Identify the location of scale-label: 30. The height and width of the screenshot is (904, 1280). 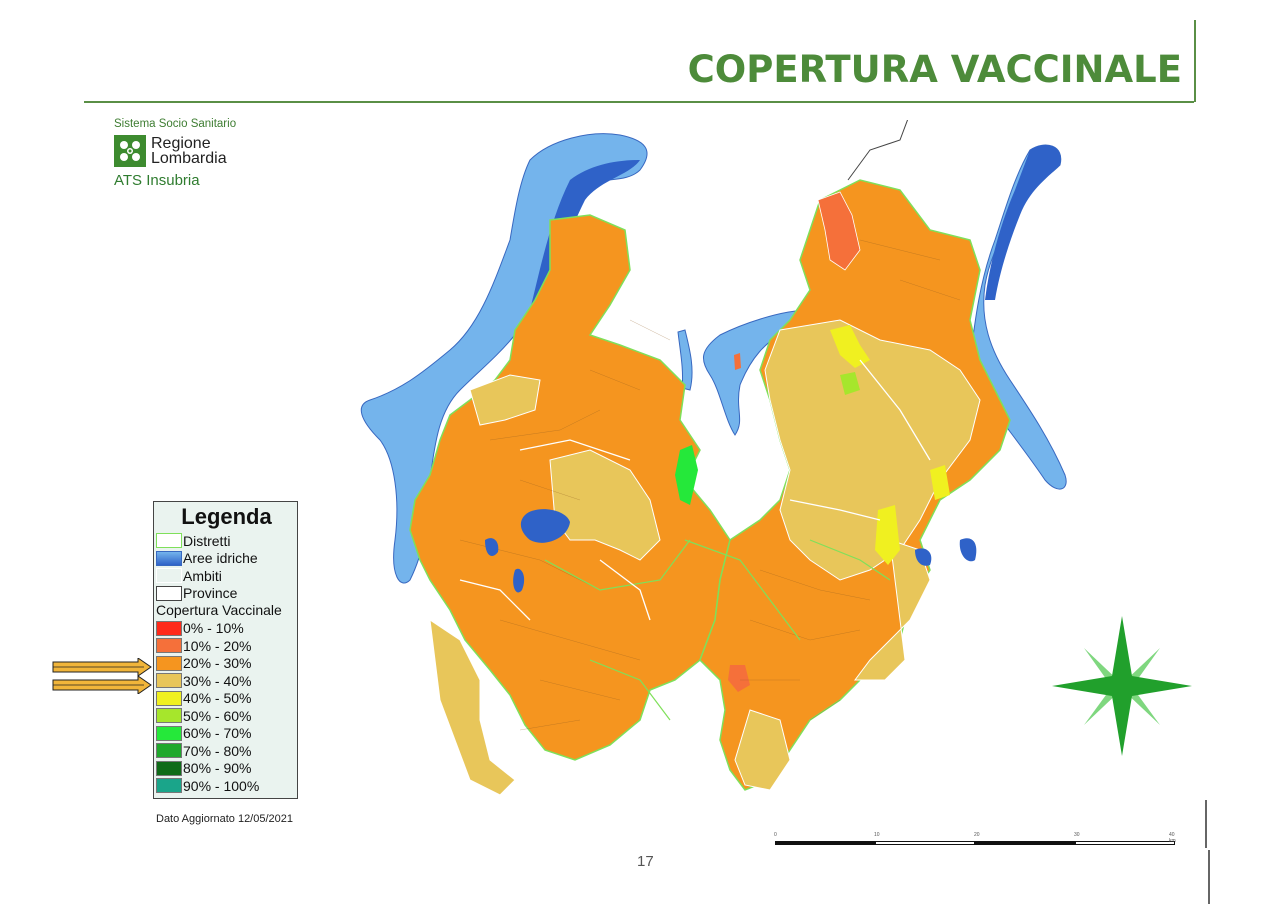
(1077, 835).